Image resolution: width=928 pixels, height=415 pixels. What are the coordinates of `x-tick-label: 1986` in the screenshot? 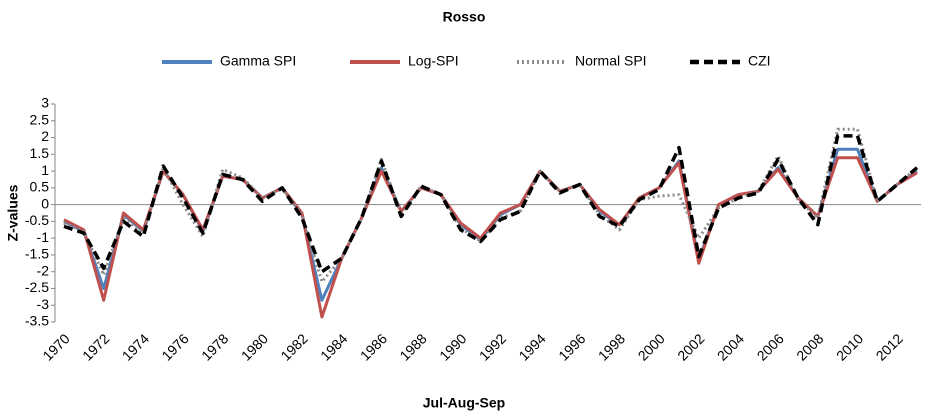 It's located at (373, 346).